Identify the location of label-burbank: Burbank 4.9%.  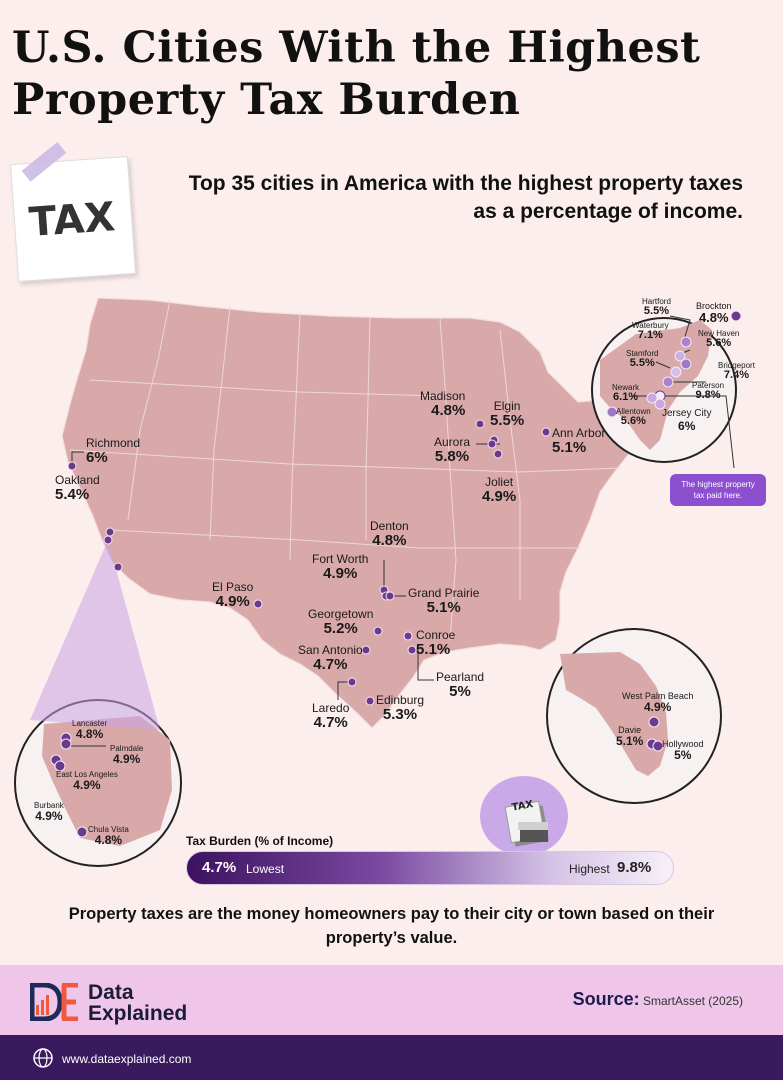
(49, 812).